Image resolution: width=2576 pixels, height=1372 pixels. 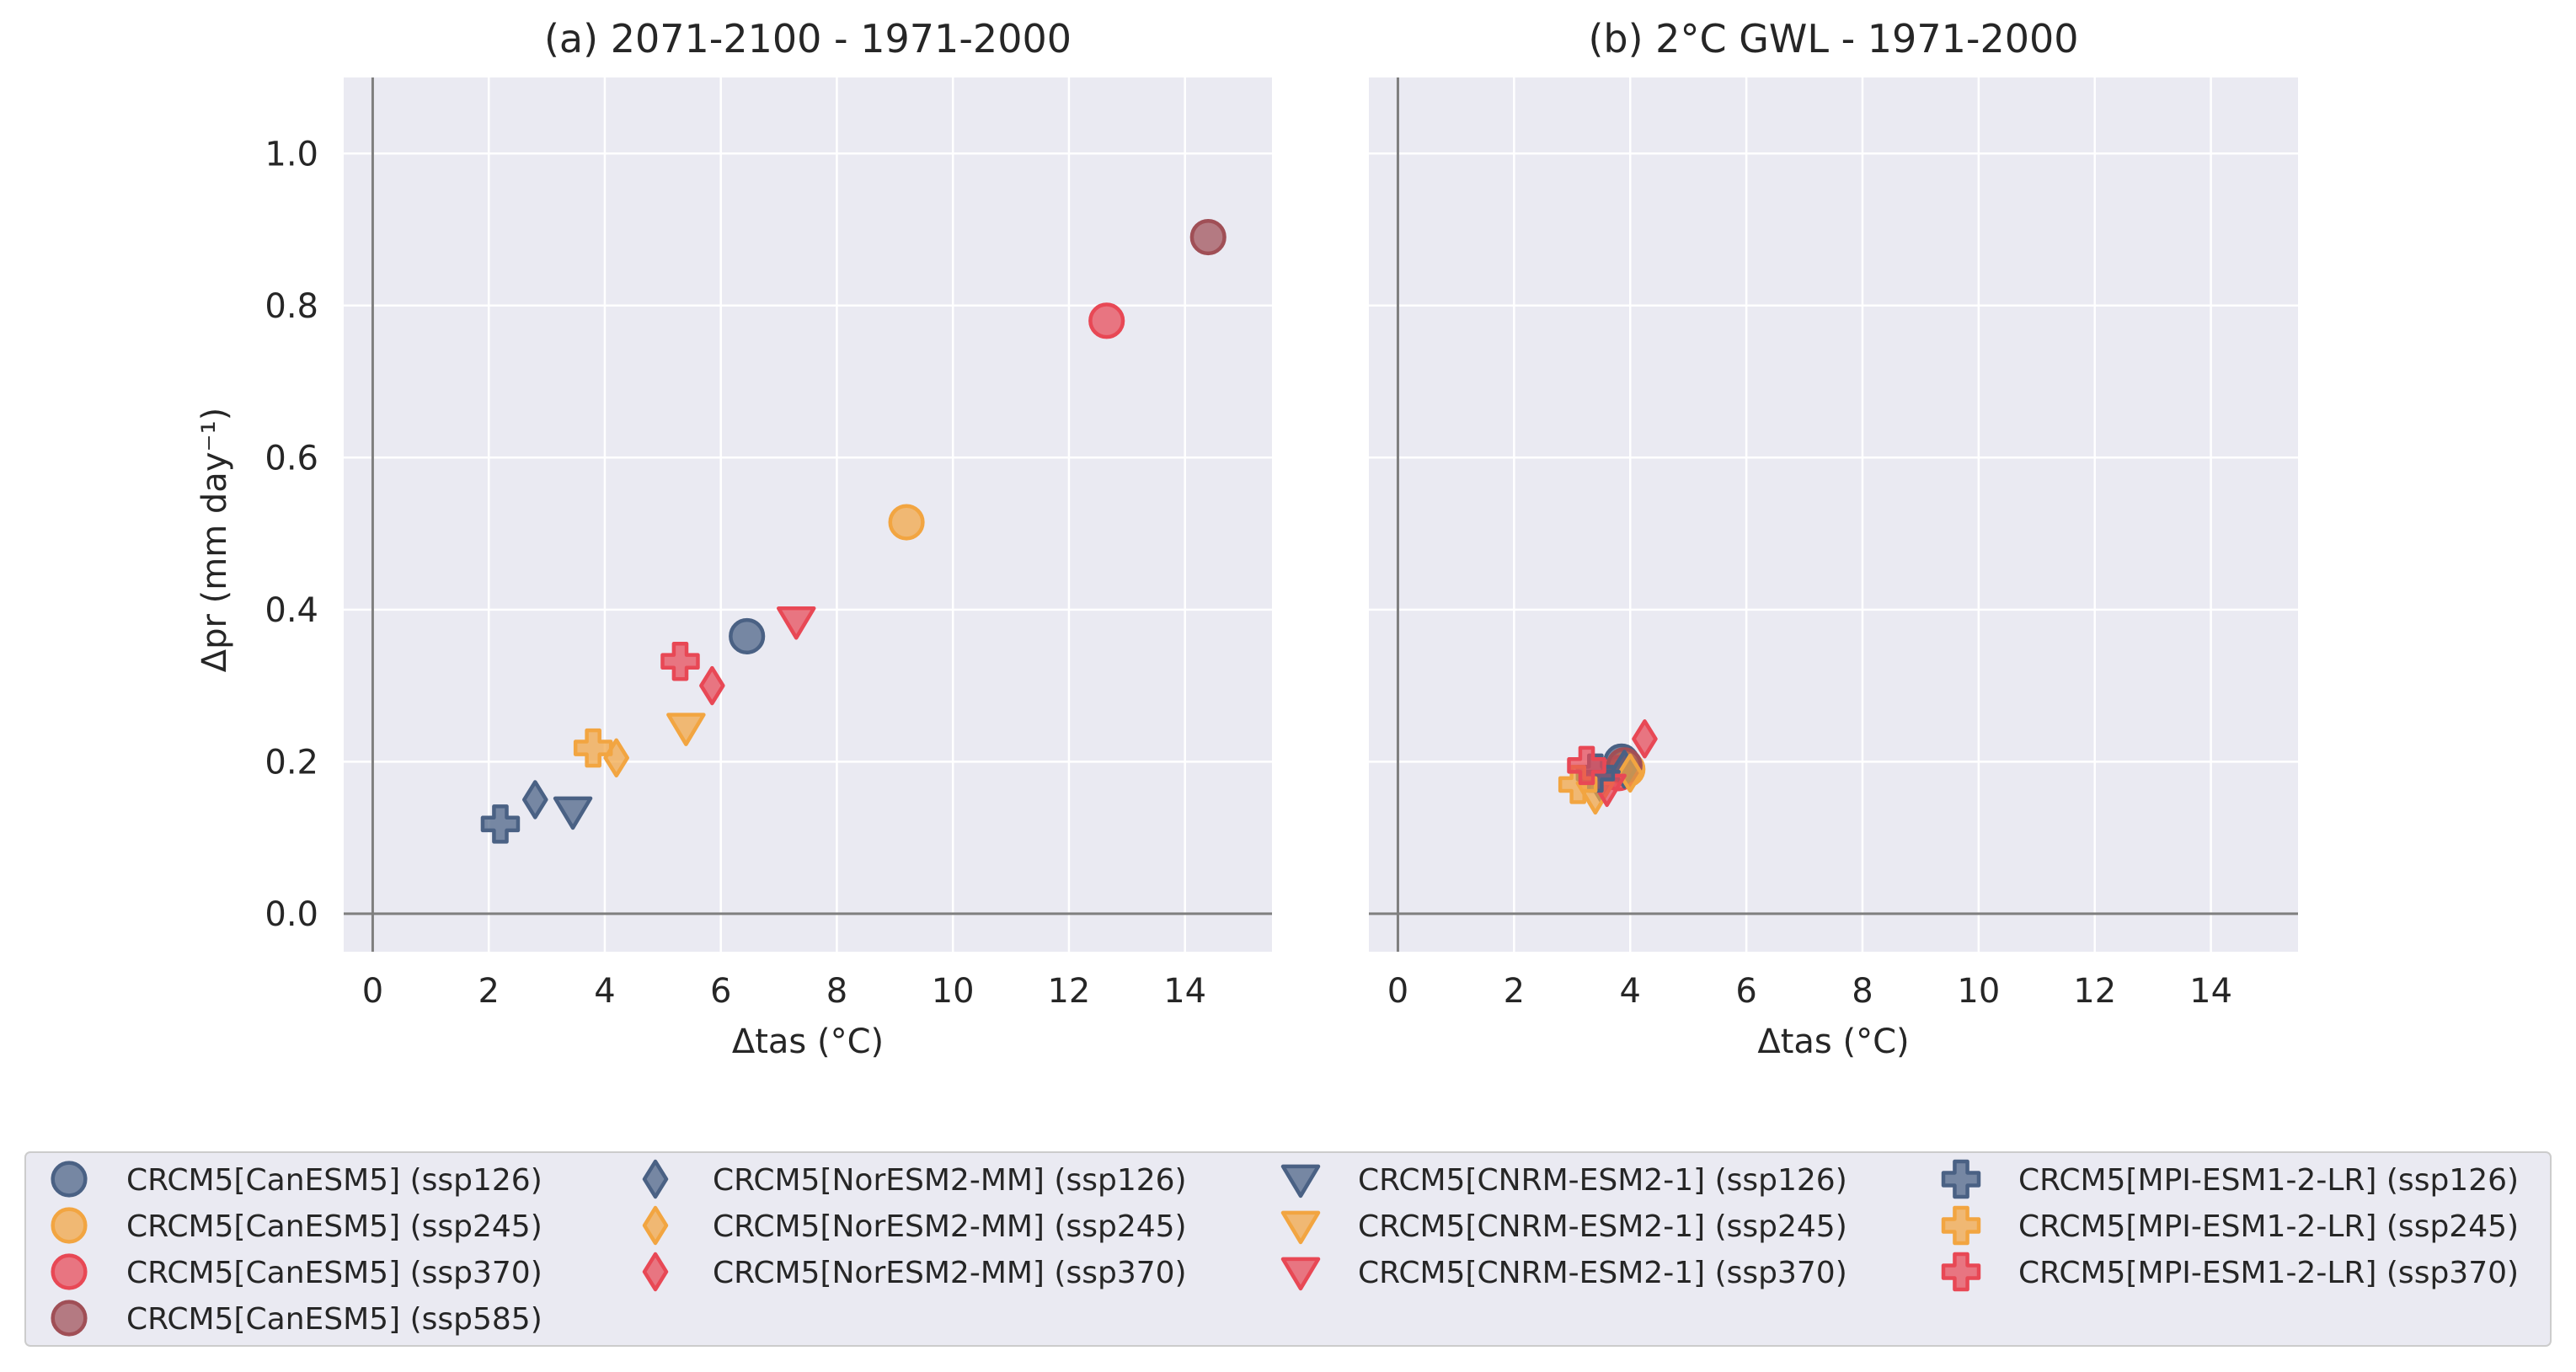 I want to click on legend-marker-cnrm-esm2-1-ssp245, so click(x=1300, y=1228).